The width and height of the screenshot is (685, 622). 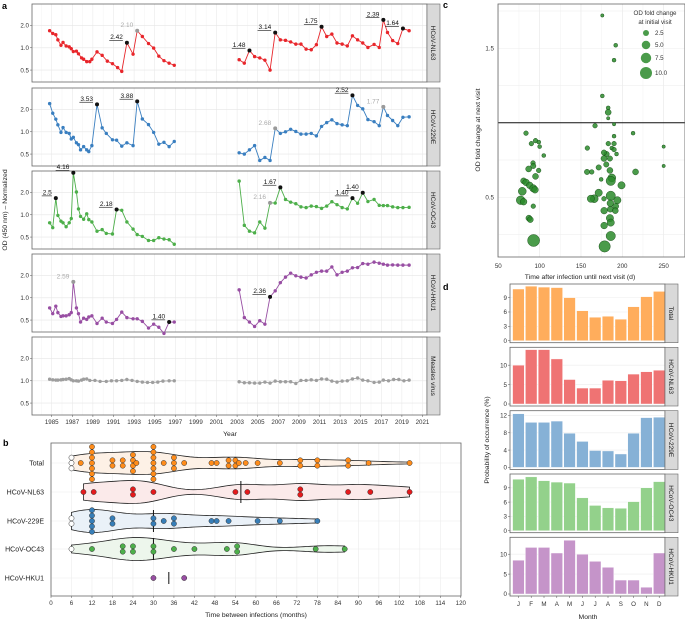 What do you see at coordinates (5, 209) in the screenshot?
I see `y-axis-title: OD (450 nm) – Normalized` at bounding box center [5, 209].